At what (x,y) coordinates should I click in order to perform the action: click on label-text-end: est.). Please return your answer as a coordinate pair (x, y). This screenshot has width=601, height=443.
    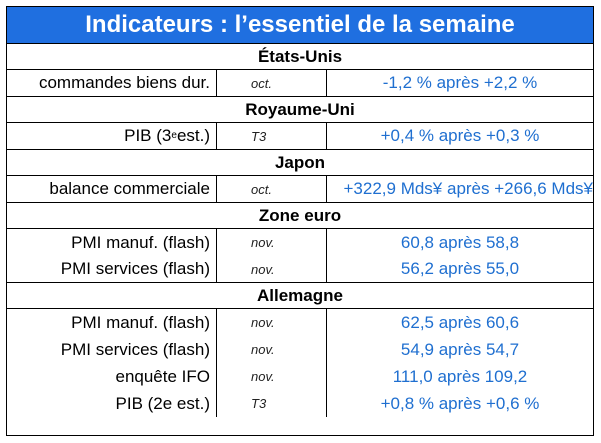
    Looking at the image, I should click on (193, 135).